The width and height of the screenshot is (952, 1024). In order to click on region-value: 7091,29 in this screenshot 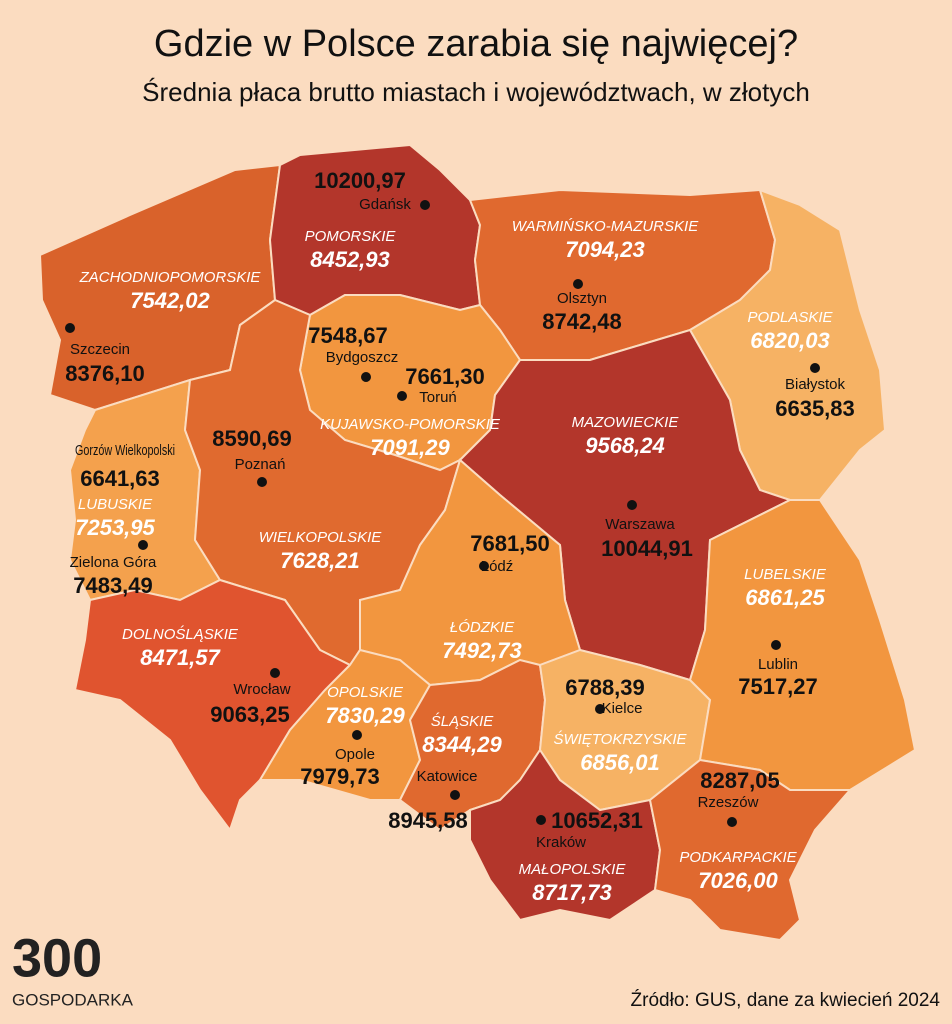, I will do `click(410, 447)`.